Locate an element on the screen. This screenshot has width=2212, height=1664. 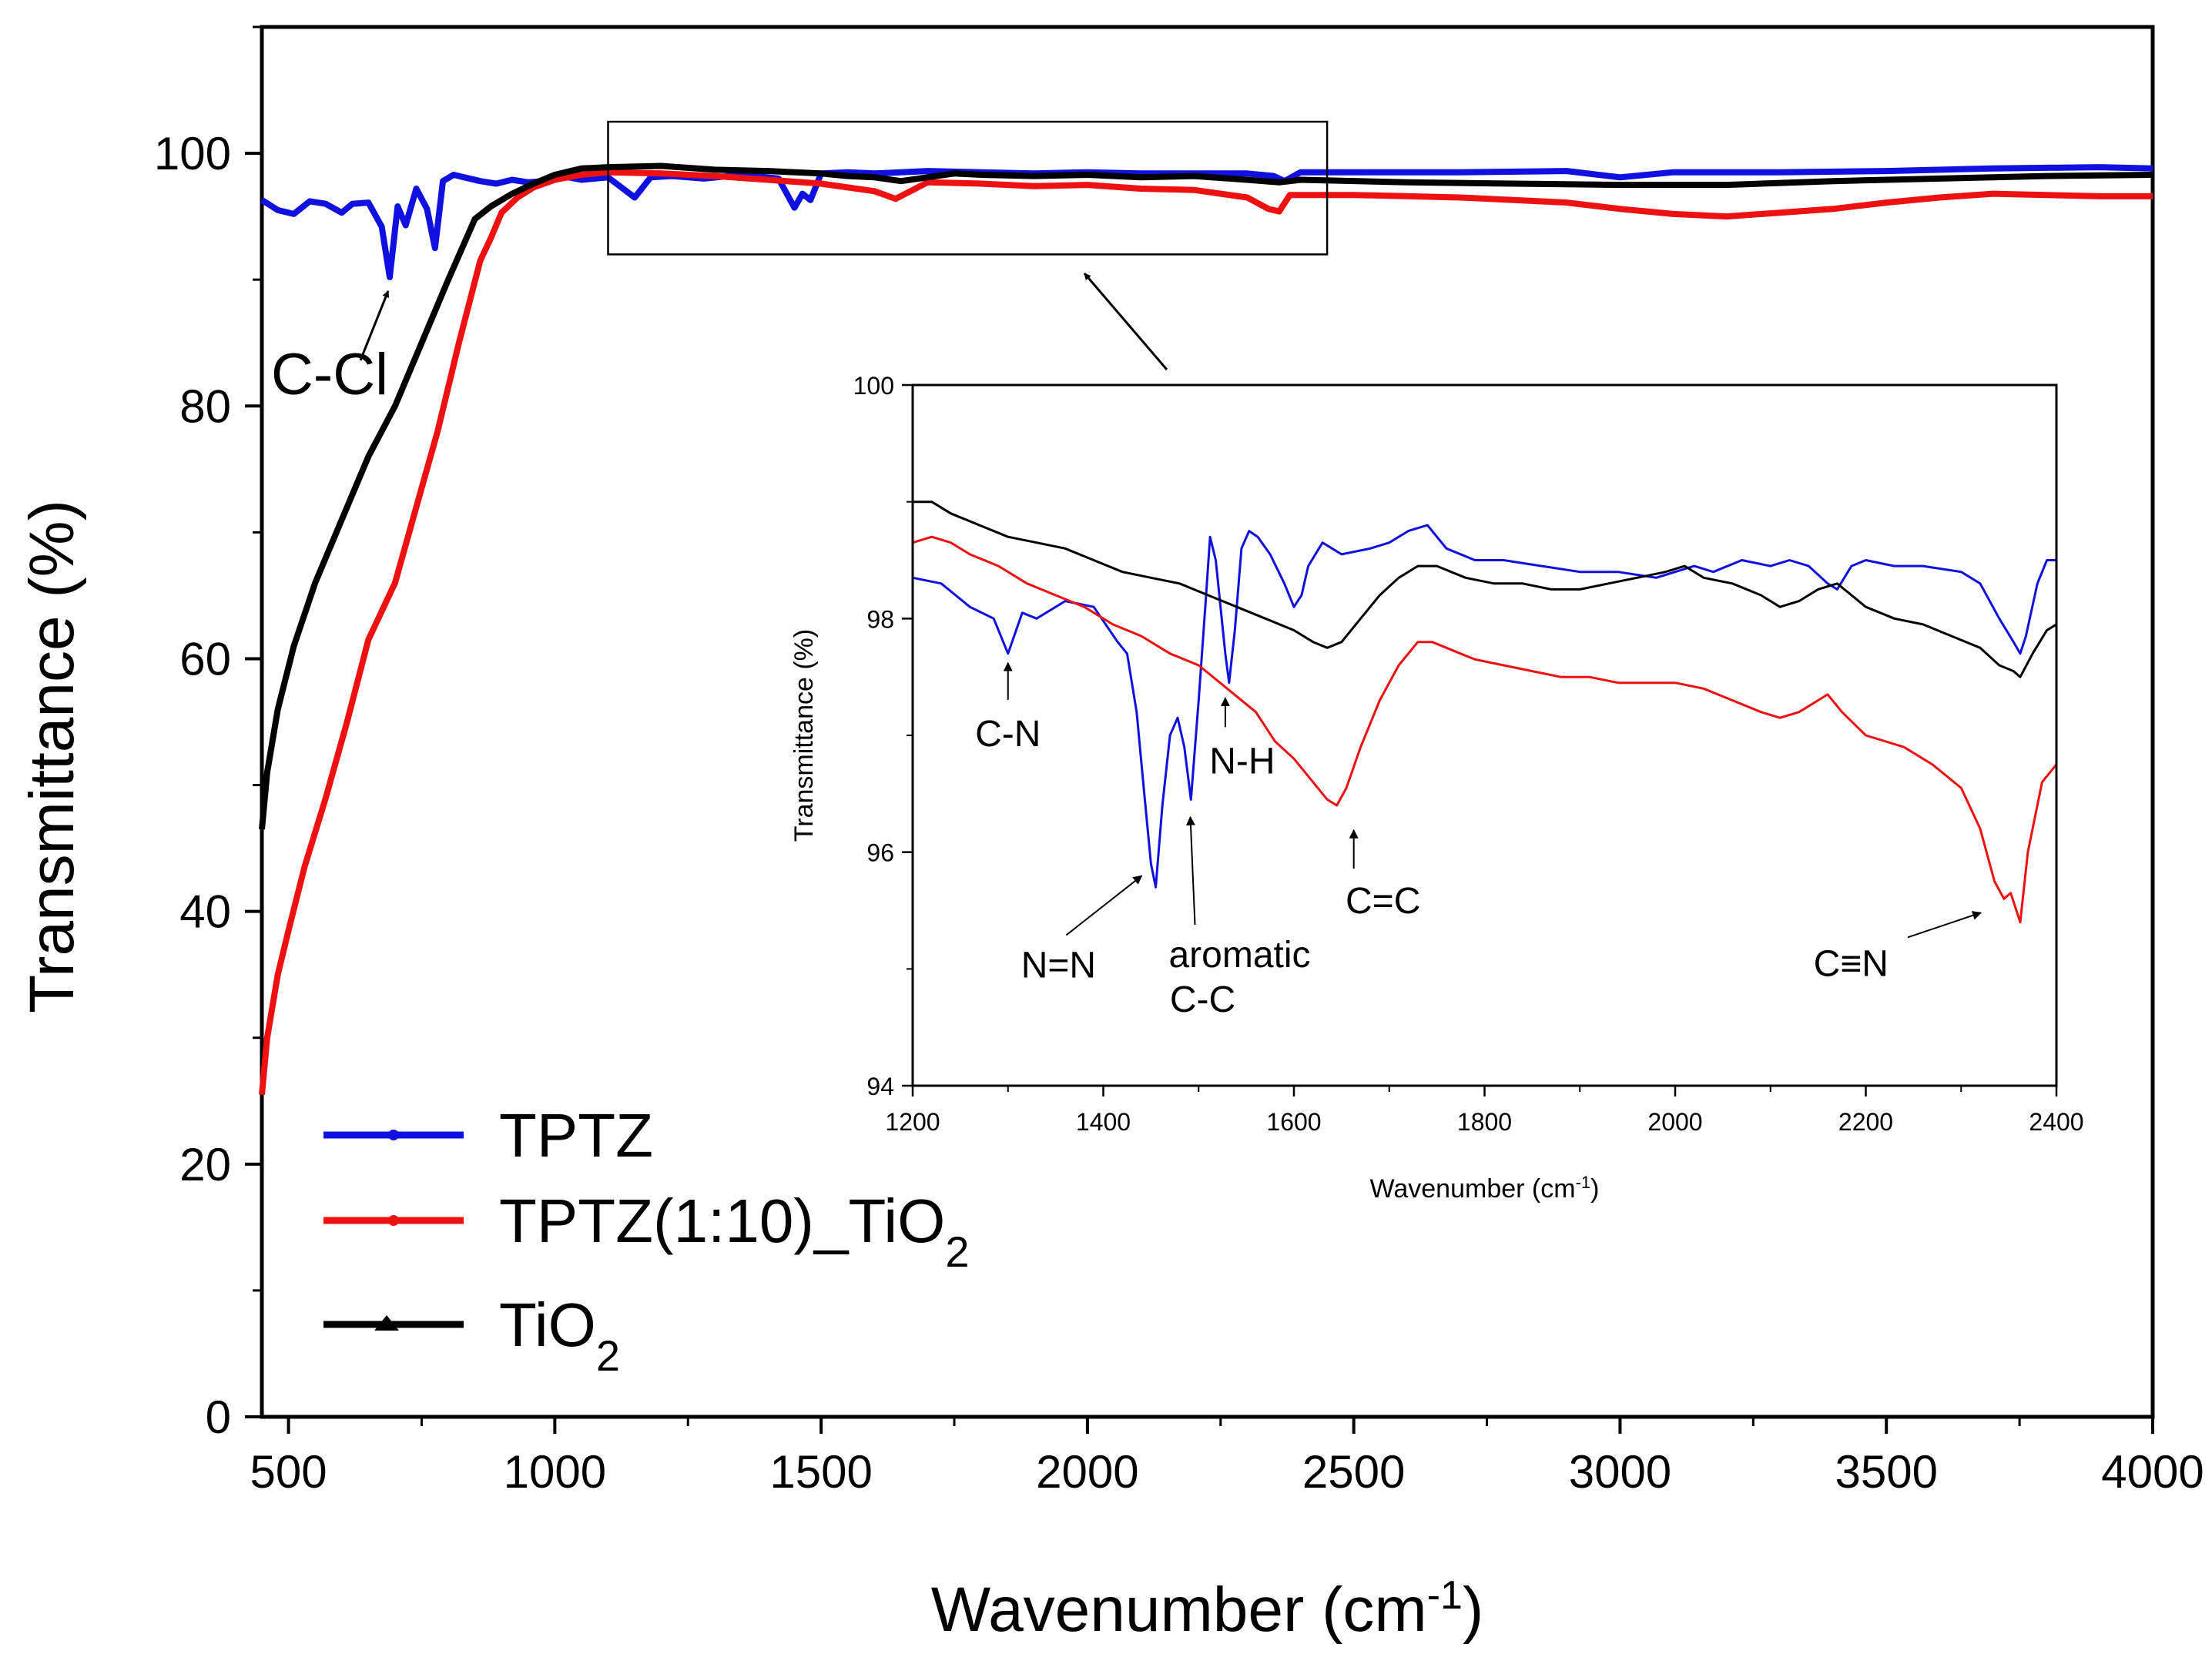
legend-marker-tptz is located at coordinates (393, 1135).